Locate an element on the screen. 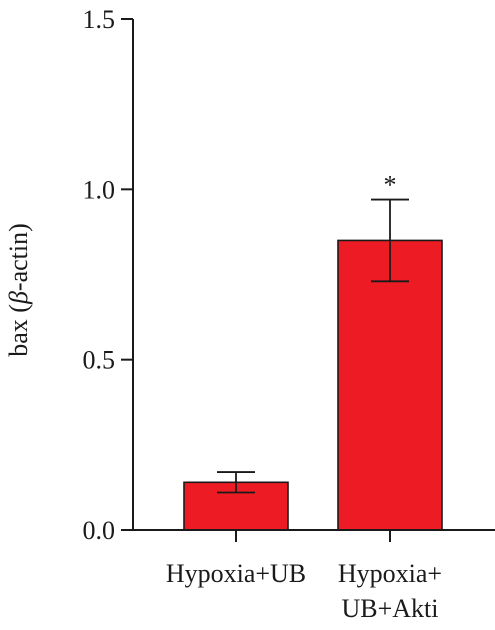  y-axis-title: bax (β-actin) is located at coordinates (18, 290).